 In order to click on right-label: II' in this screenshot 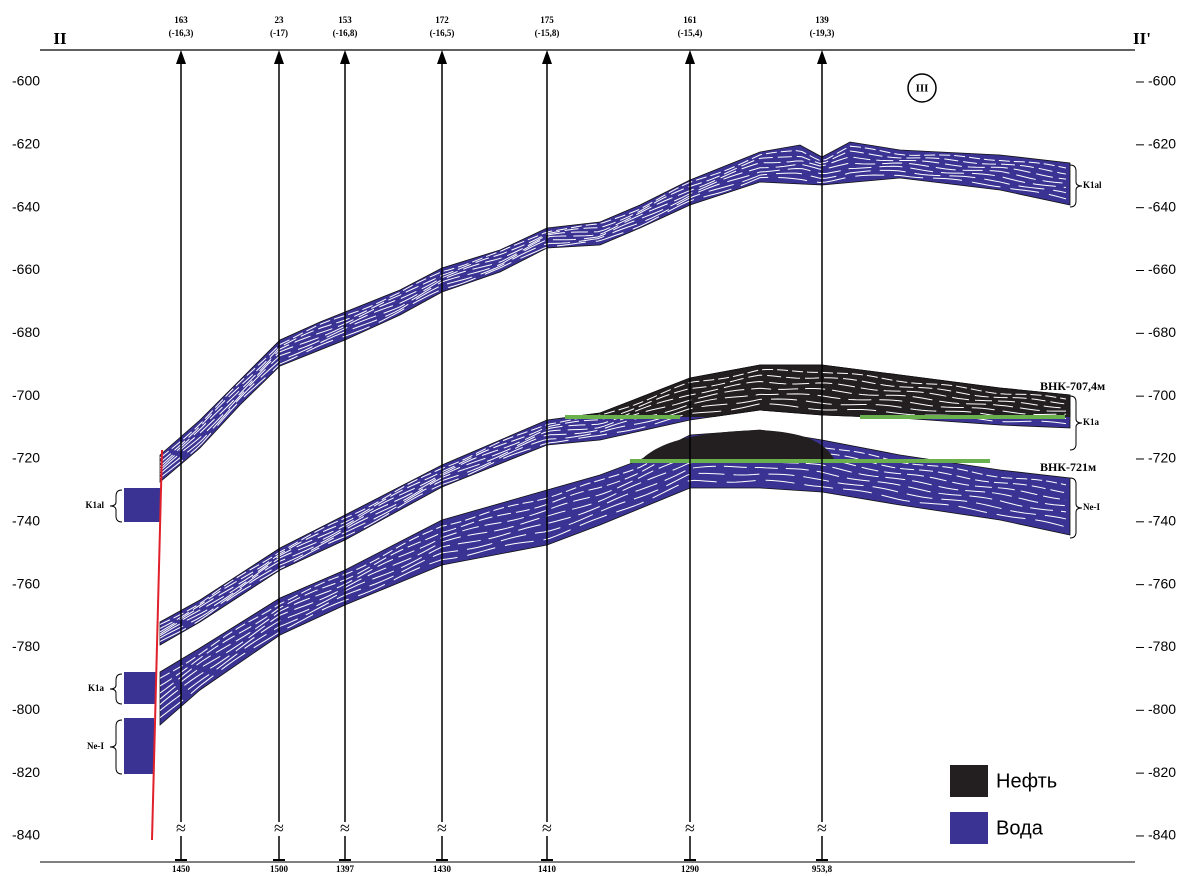, I will do `click(1142, 38)`.